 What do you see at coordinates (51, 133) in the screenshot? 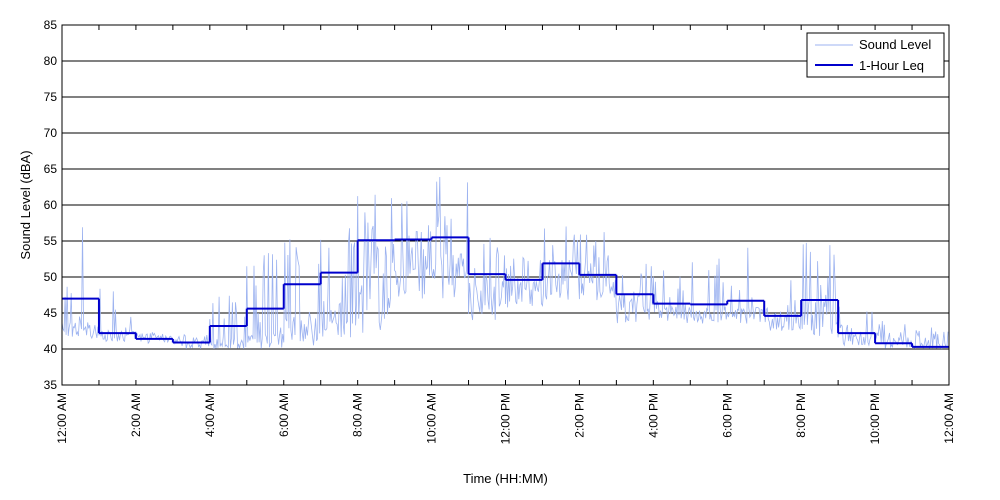
I see `y-tick-label: 70` at bounding box center [51, 133].